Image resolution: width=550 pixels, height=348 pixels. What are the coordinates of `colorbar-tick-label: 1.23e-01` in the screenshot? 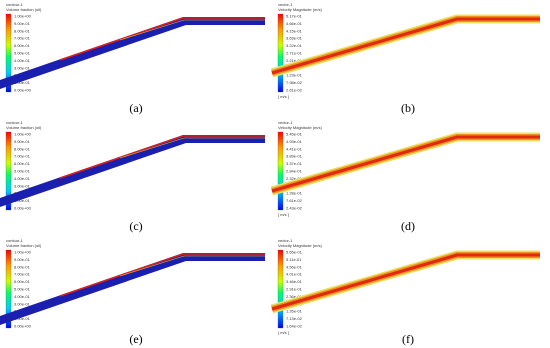 It's located at (294, 75).